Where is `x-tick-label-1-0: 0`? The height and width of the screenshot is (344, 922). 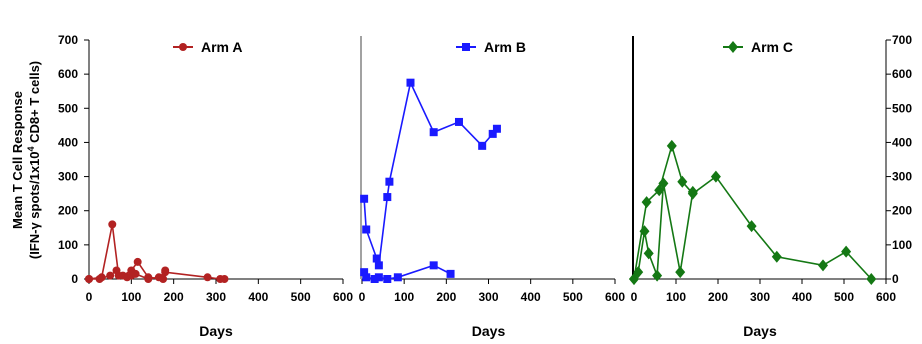
x-tick-label-1-0: 0 is located at coordinates (362, 297).